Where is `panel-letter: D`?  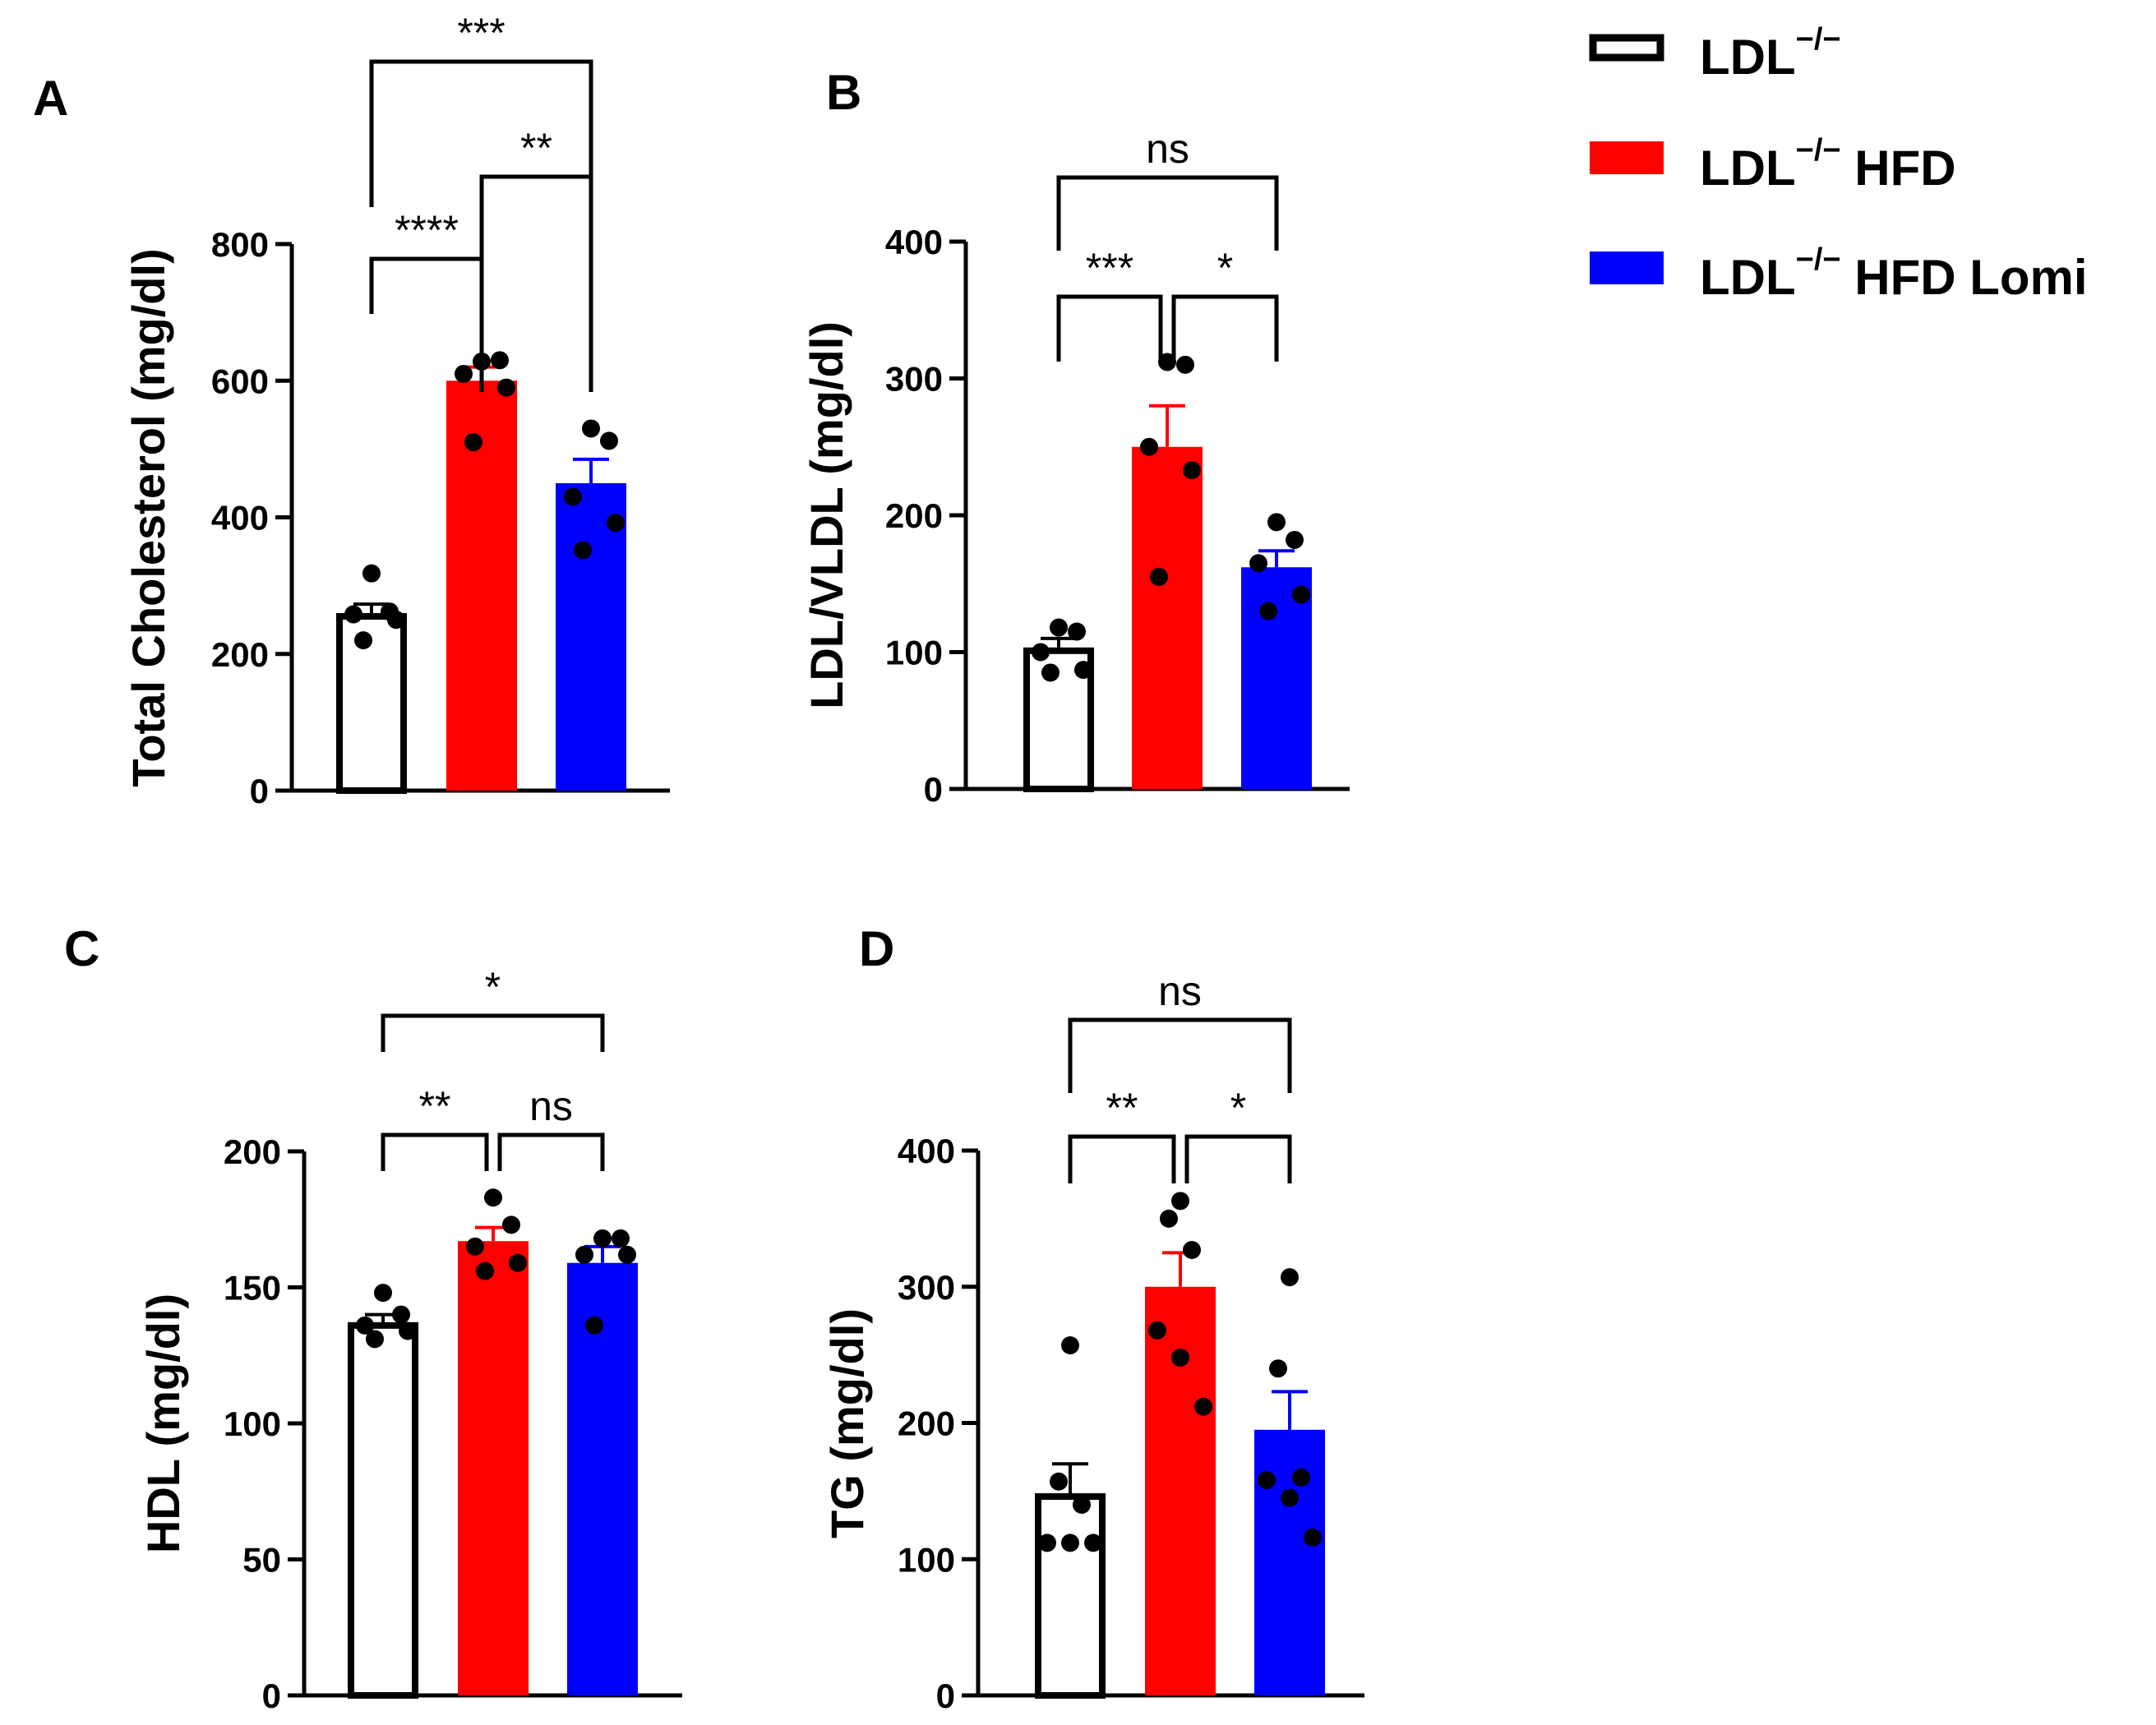
panel-letter: D is located at coordinates (877, 948).